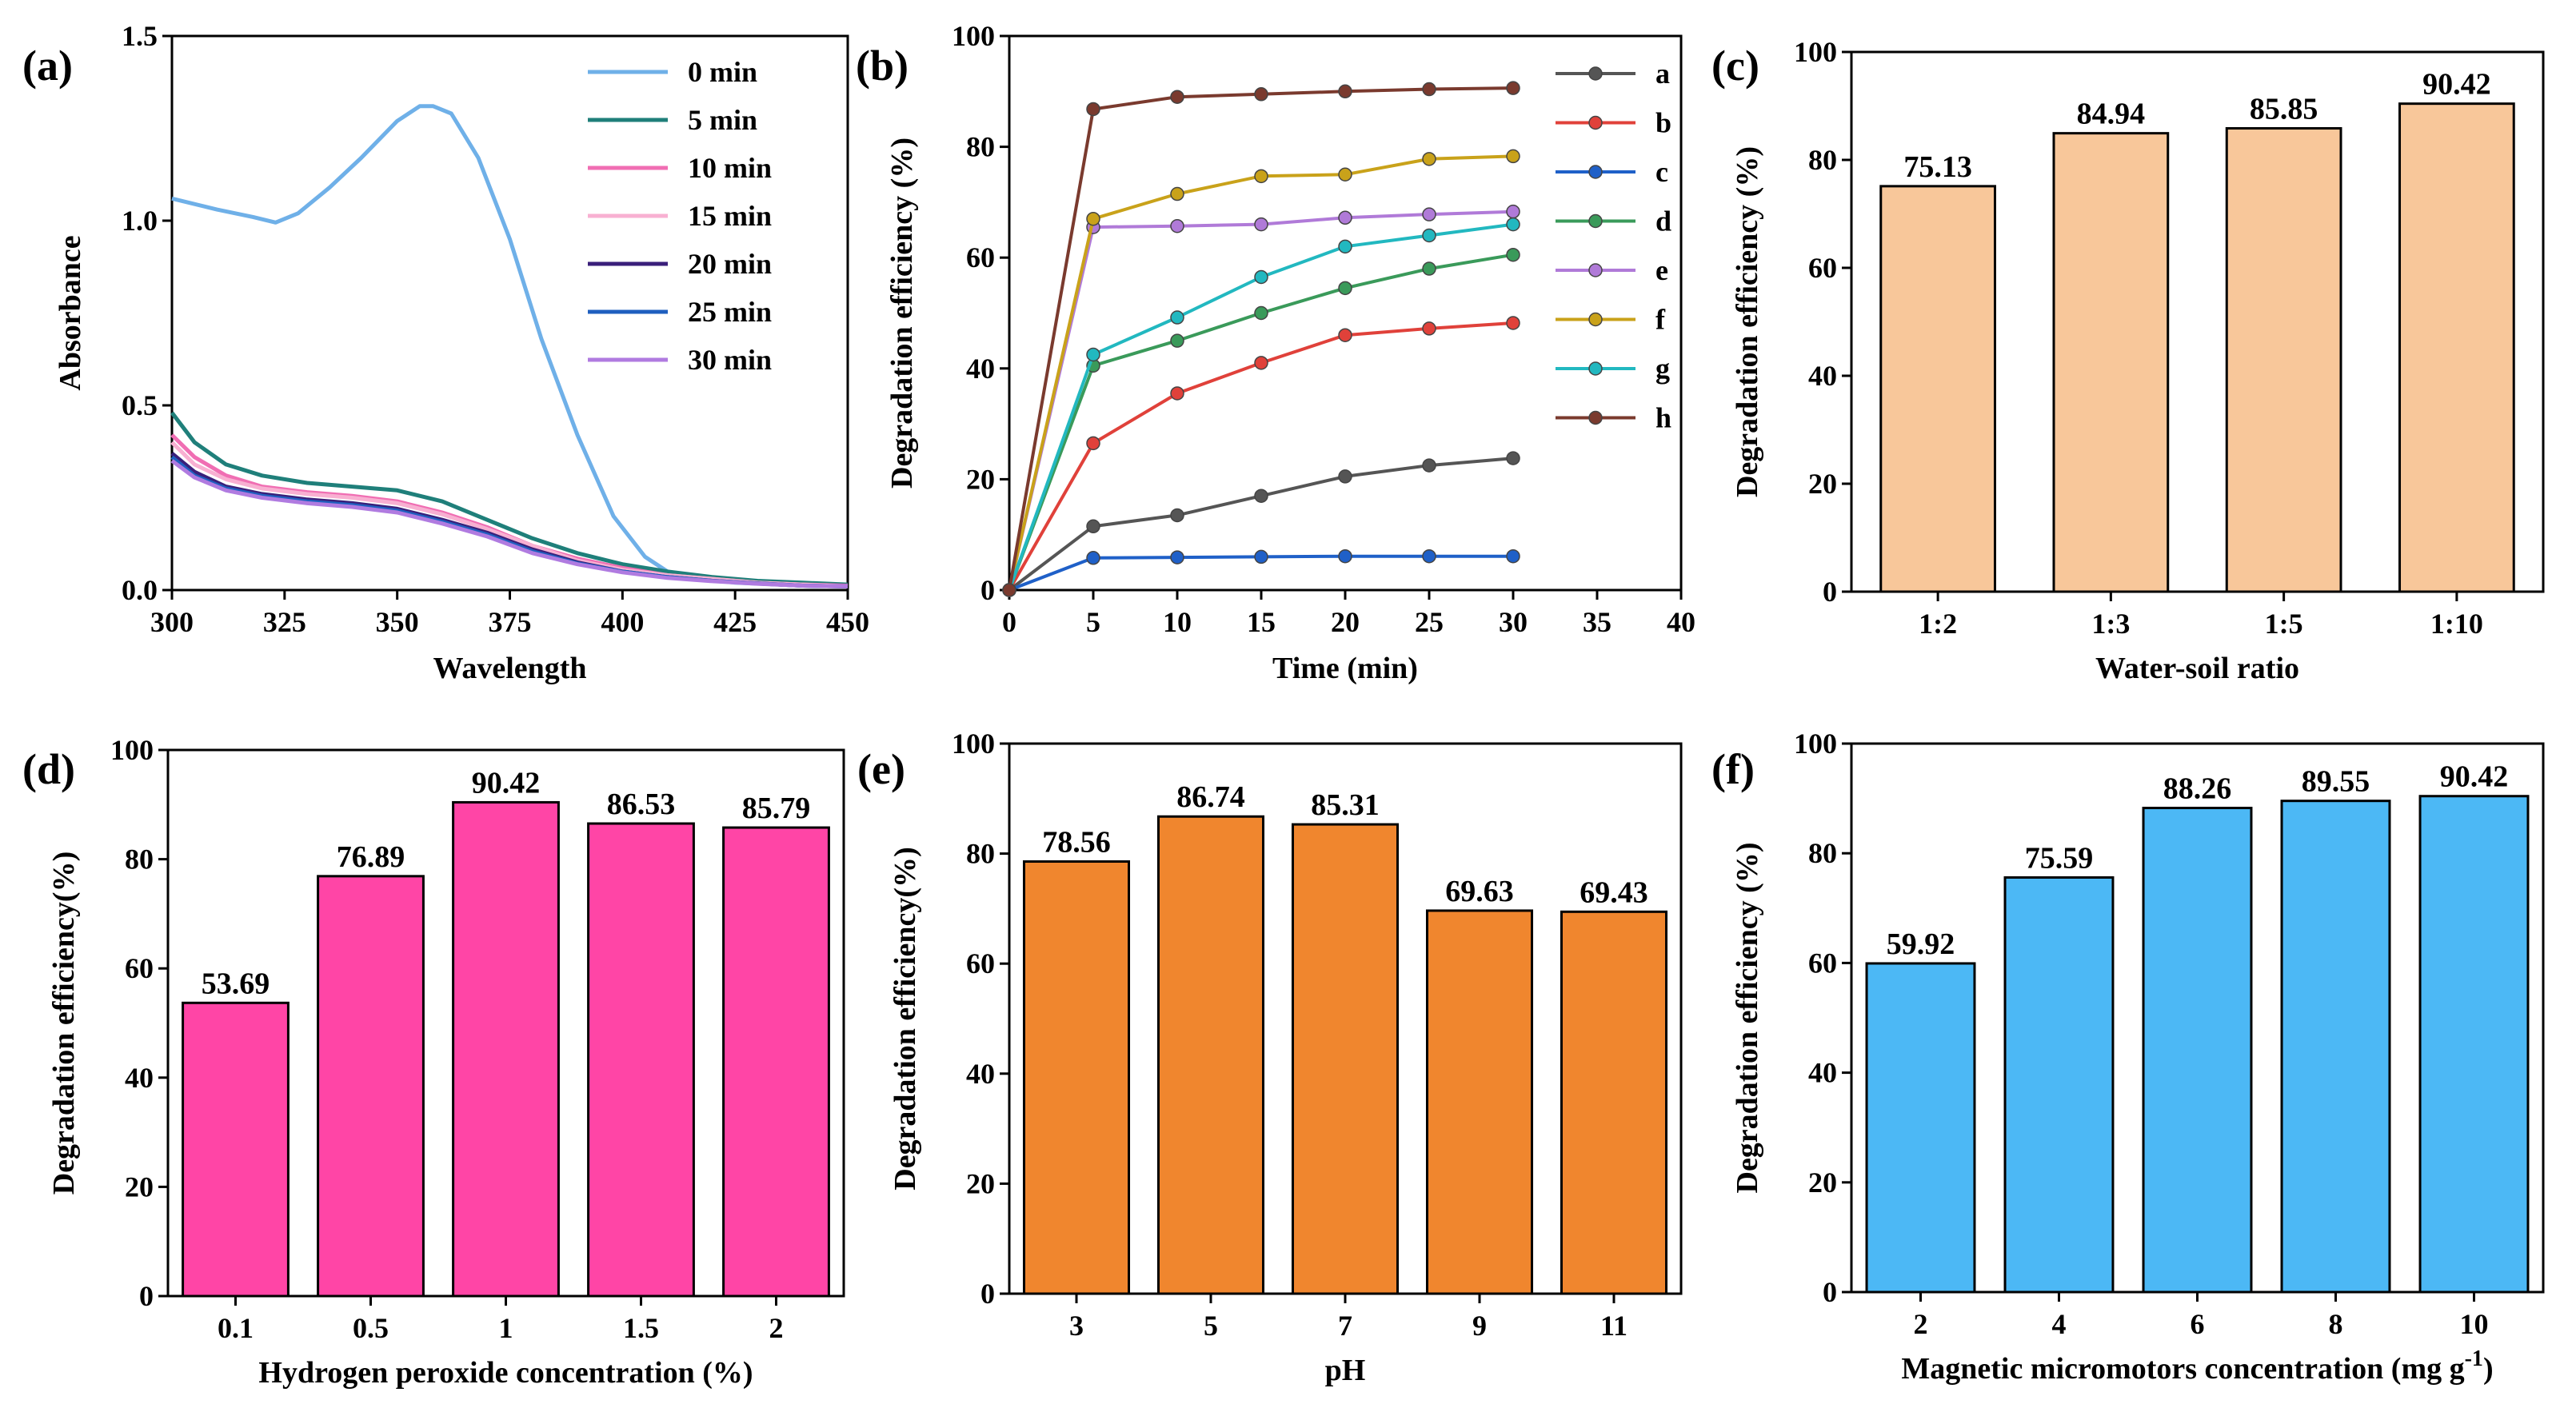 The width and height of the screenshot is (2576, 1420). I want to click on data-label: 84.94, so click(2111, 115).